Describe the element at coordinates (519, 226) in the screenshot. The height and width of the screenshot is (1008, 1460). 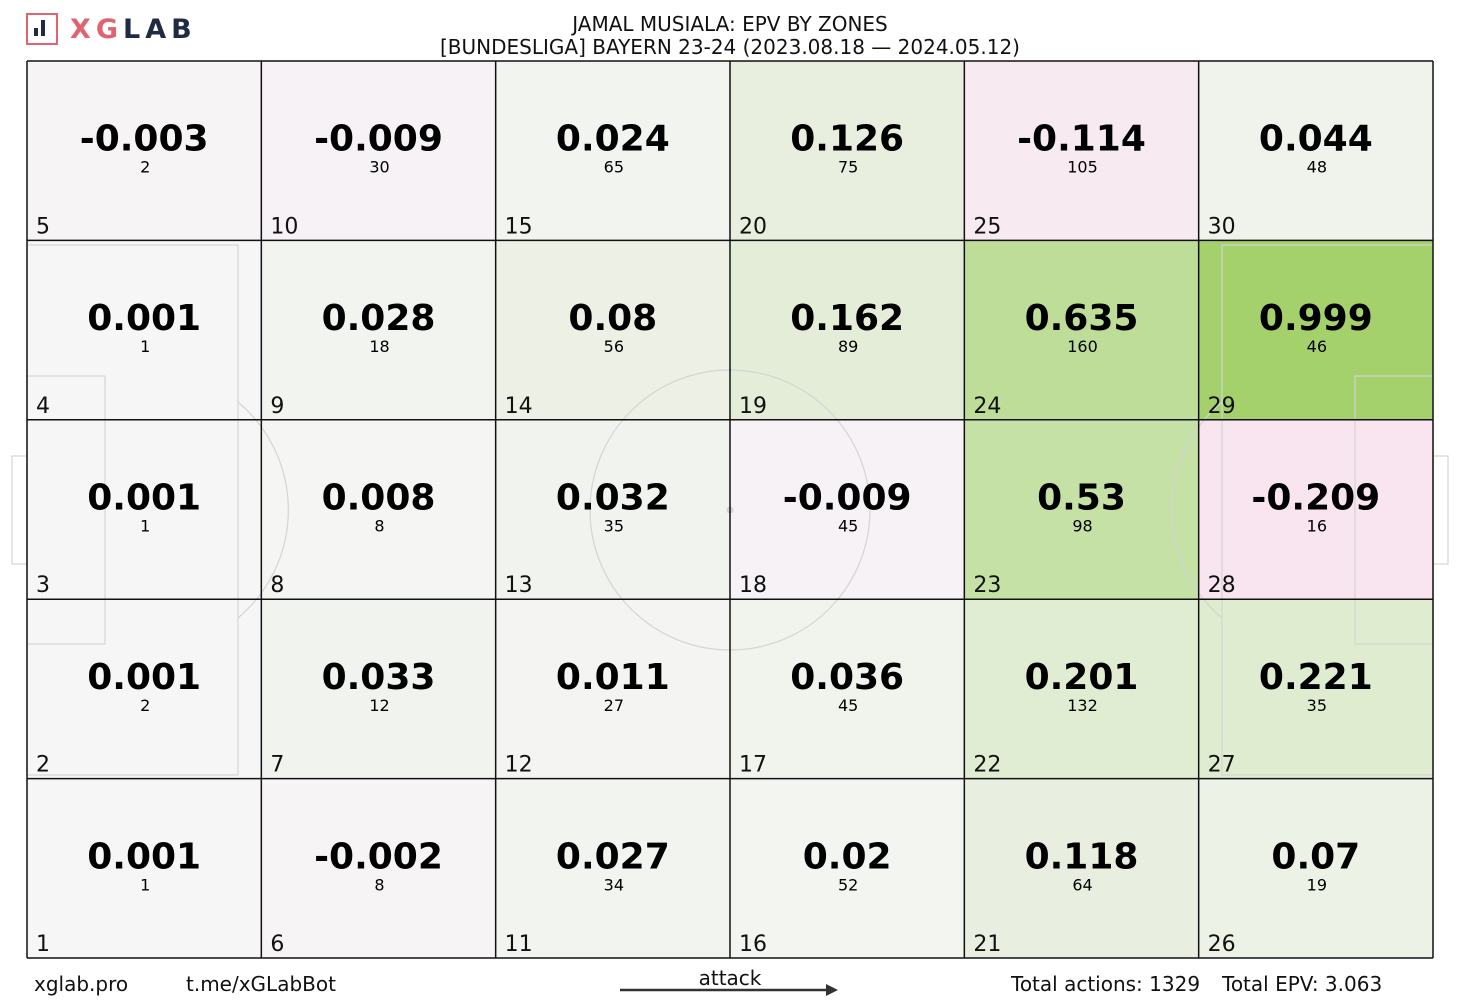
I see `zone-number: 15` at that location.